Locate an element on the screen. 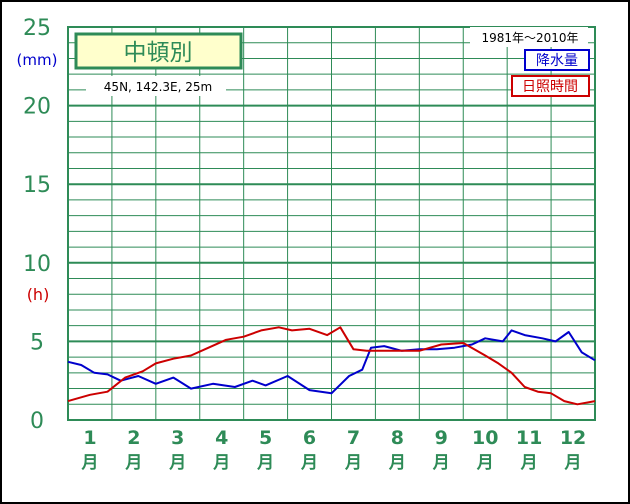 This screenshot has width=630, height=504. y-tick-label: 25 is located at coordinates (37, 28).